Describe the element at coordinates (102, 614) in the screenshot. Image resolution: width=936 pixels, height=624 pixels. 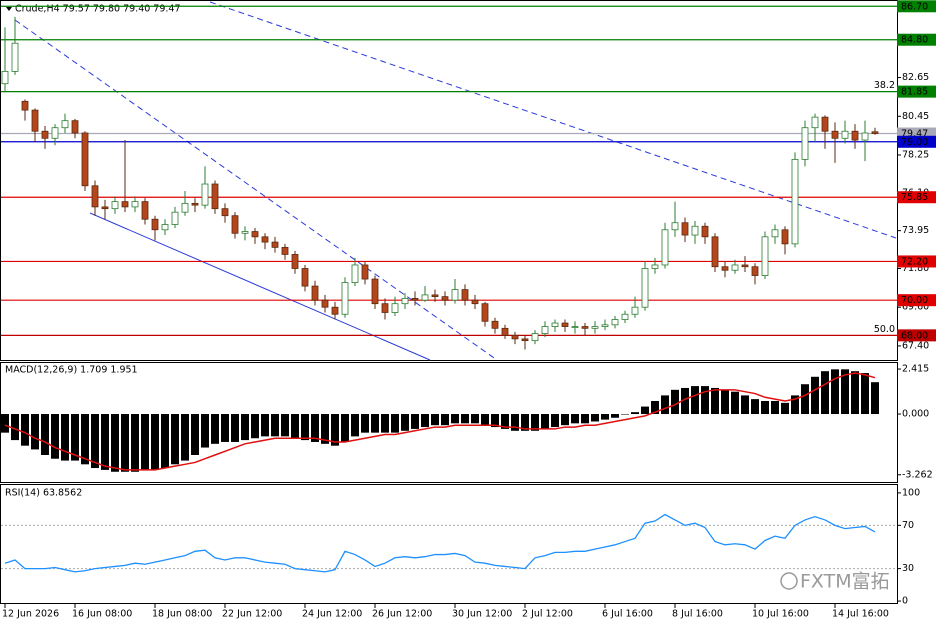
I see `x-tick-label: 16 Jun 08:00` at that location.